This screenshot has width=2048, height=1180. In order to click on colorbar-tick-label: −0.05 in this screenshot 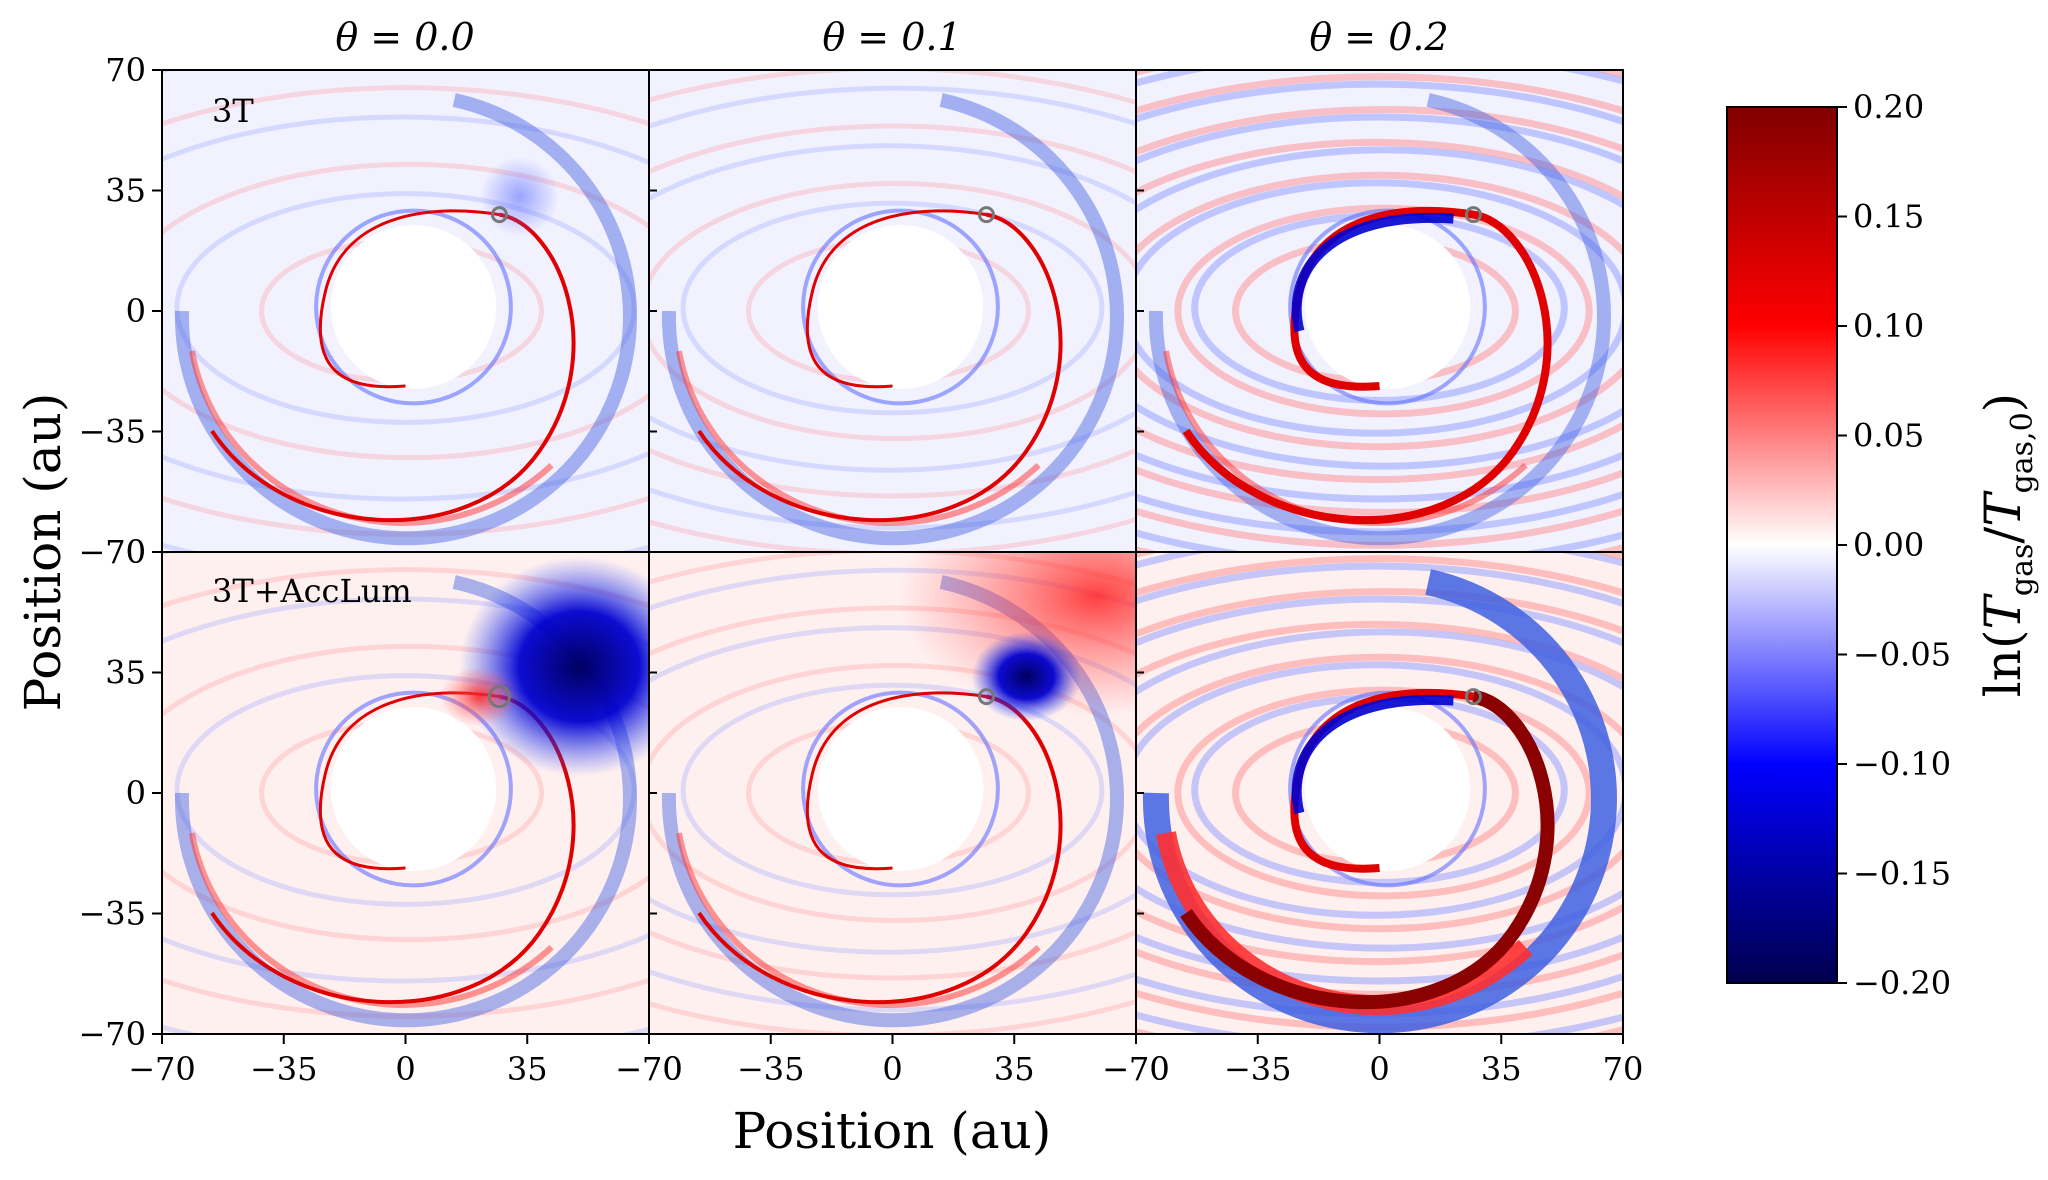, I will do `click(1902, 655)`.